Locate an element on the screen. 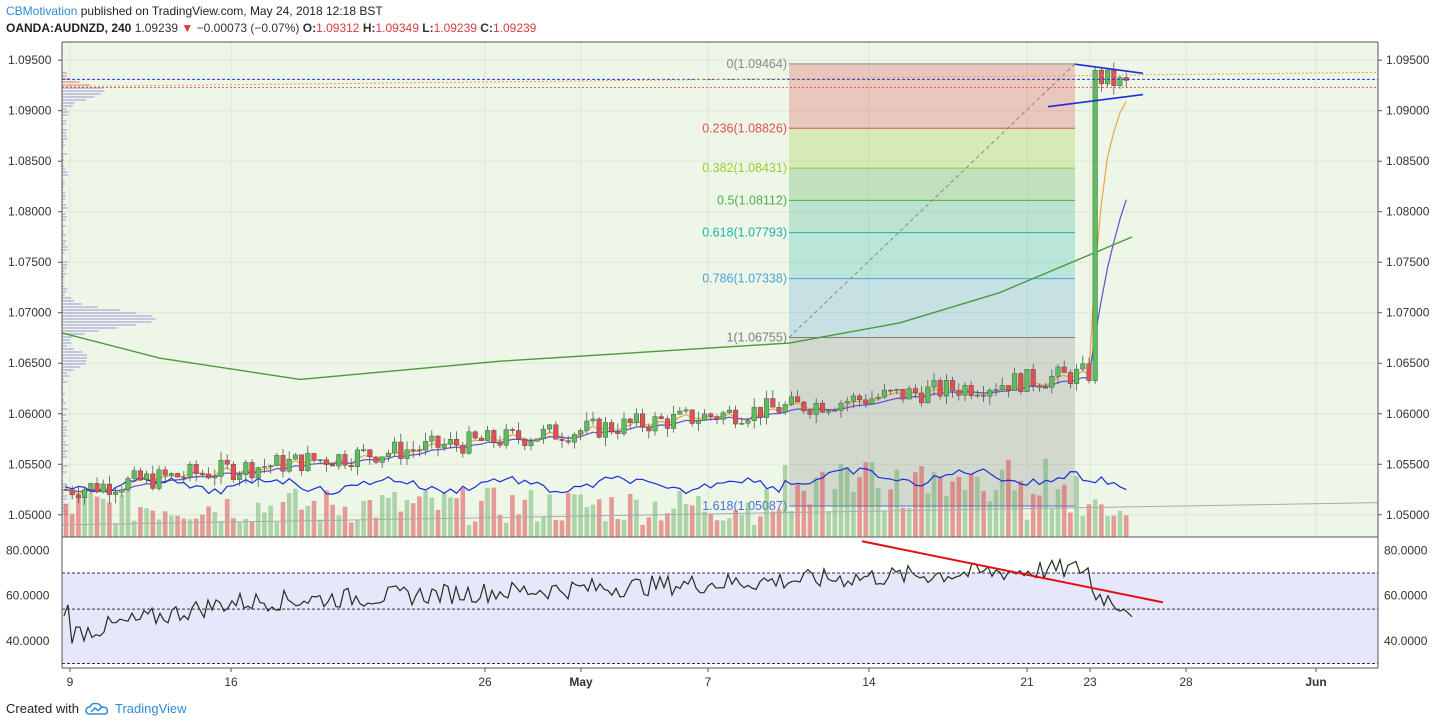  price-tick-label-right: 1.09500 is located at coordinates (1408, 60).